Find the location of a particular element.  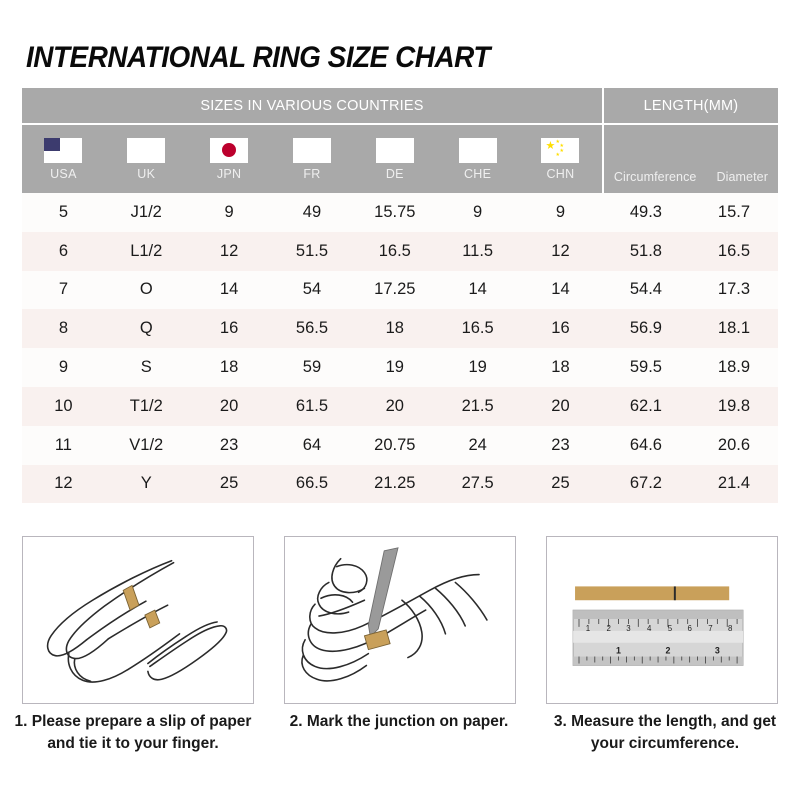

cell-uk: V1/2 is located at coordinates (146, 444).